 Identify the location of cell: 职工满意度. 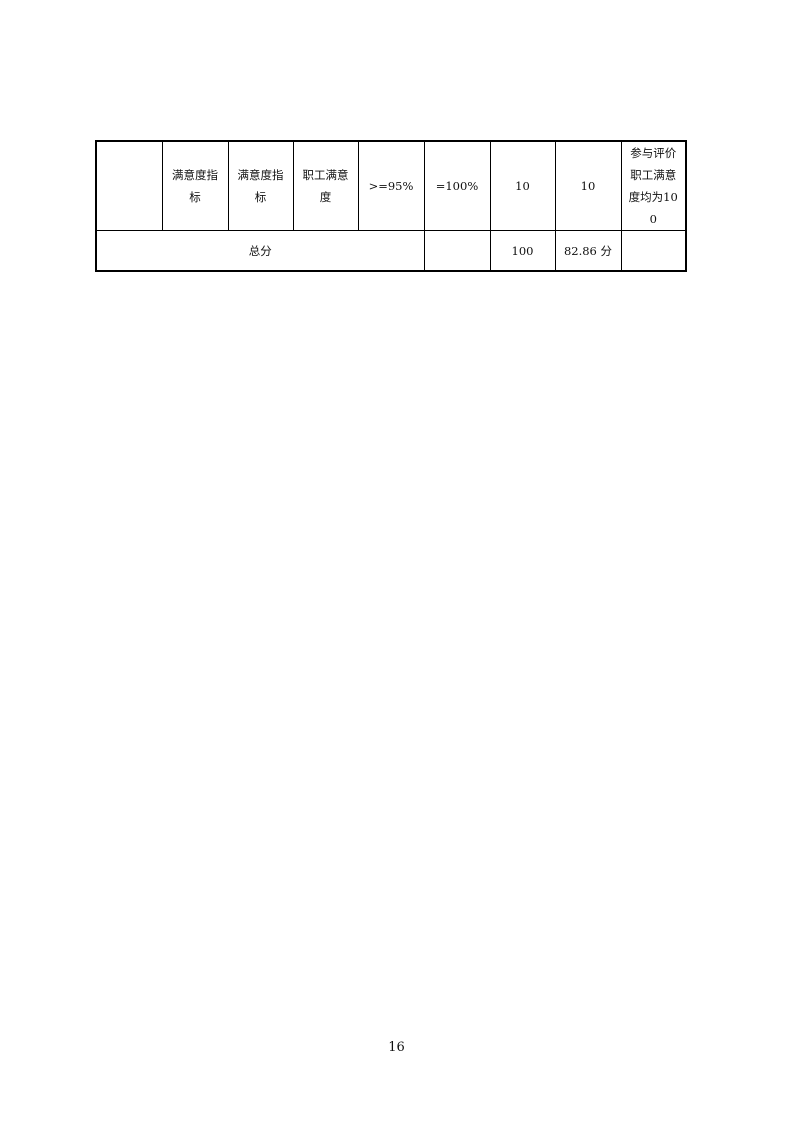
(325, 185).